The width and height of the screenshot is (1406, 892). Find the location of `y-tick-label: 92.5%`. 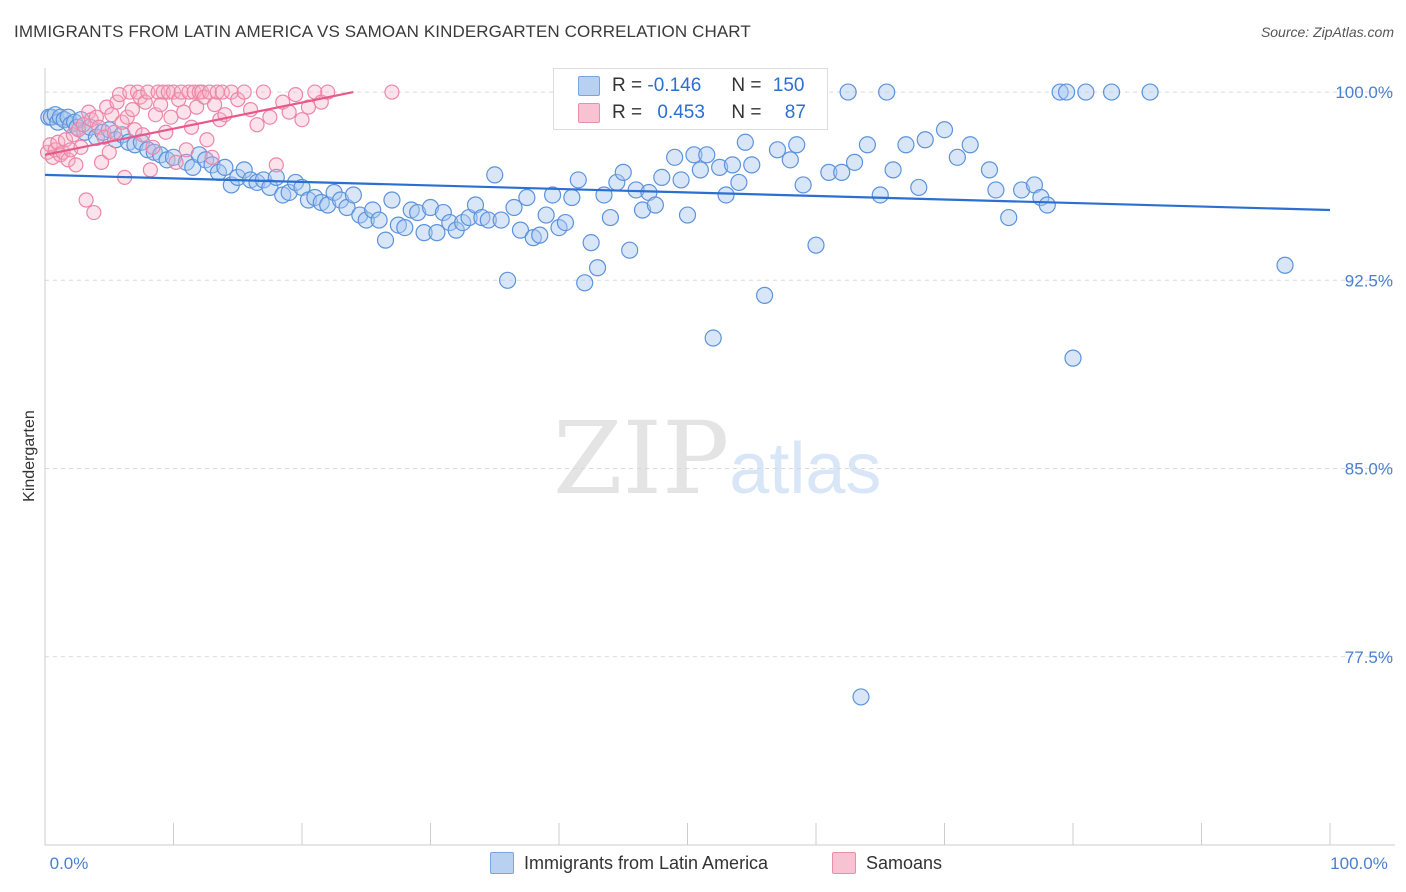

y-tick-label: 92.5% is located at coordinates (1369, 280).